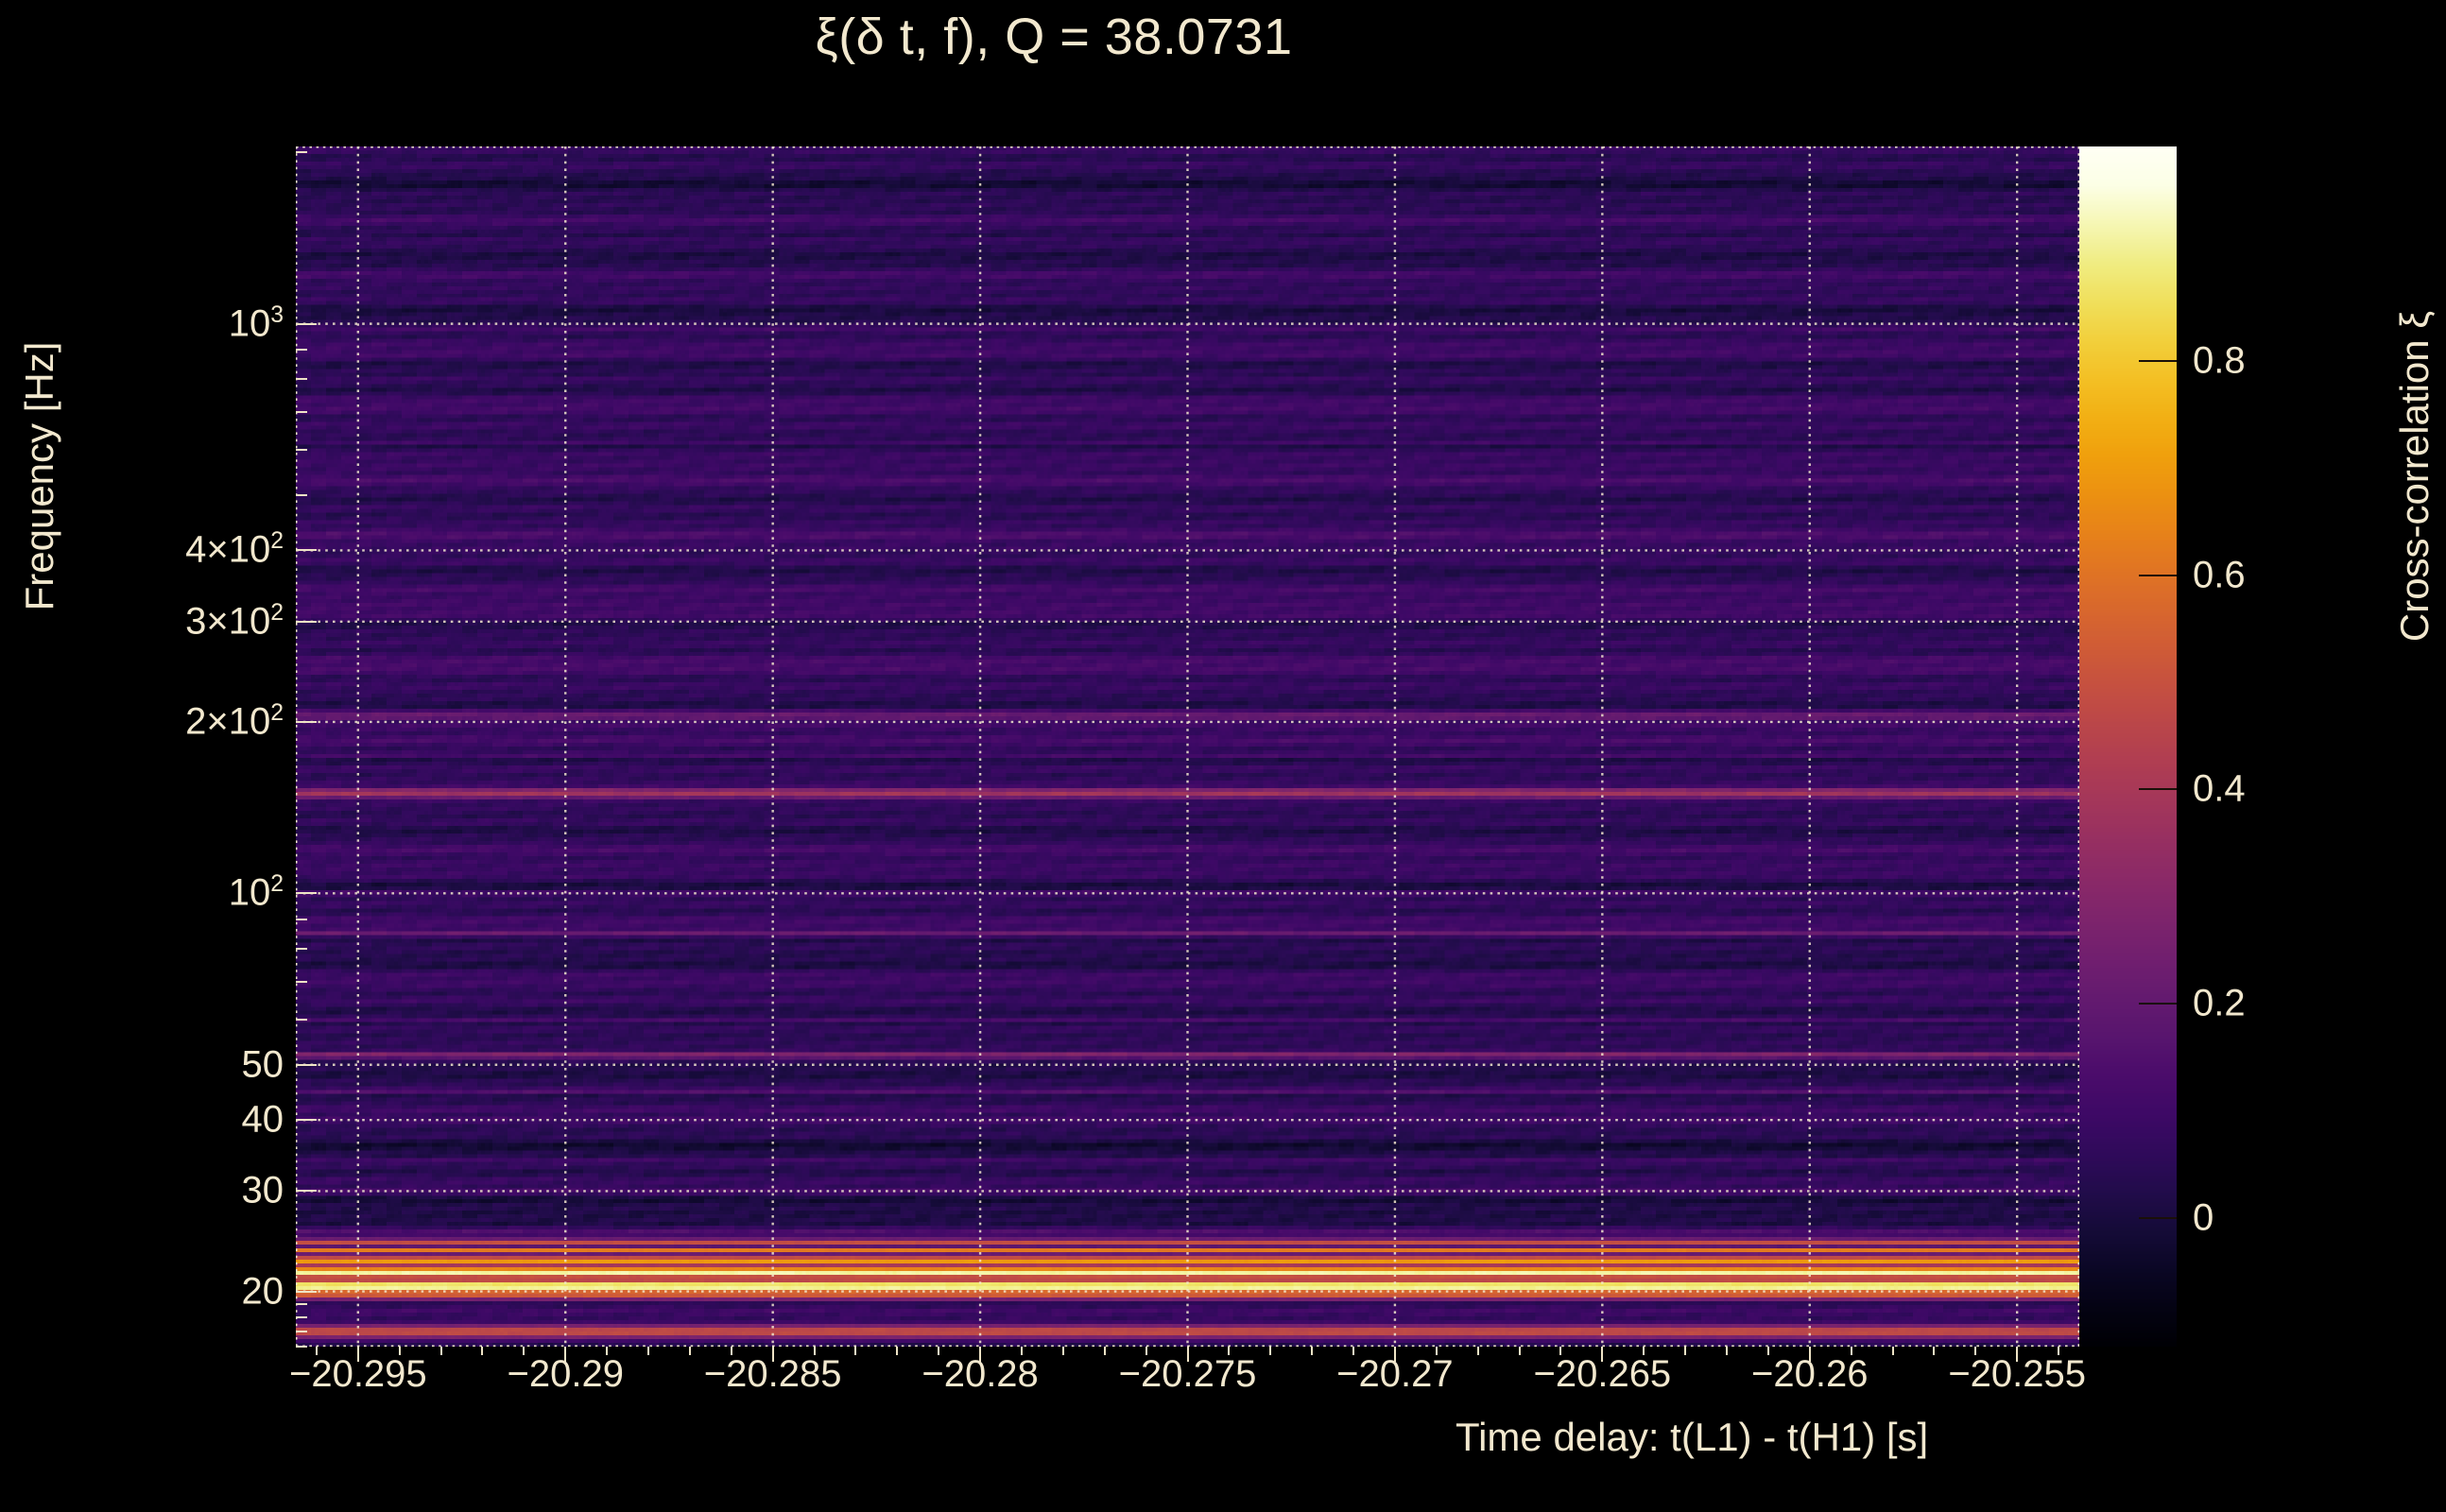 This screenshot has height=1512, width=2446. What do you see at coordinates (142, 746) in the screenshot?
I see `y-axis-tick-labels: 103 4×10² 3×10² 2×10² 102 50 40 30 20` at bounding box center [142, 746].